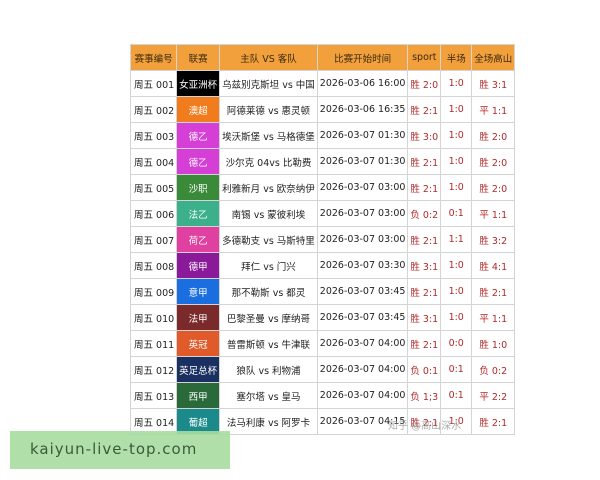 The width and height of the screenshot is (600, 480). What do you see at coordinates (198, 187) in the screenshot?
I see `league-cell: 沙职` at bounding box center [198, 187].